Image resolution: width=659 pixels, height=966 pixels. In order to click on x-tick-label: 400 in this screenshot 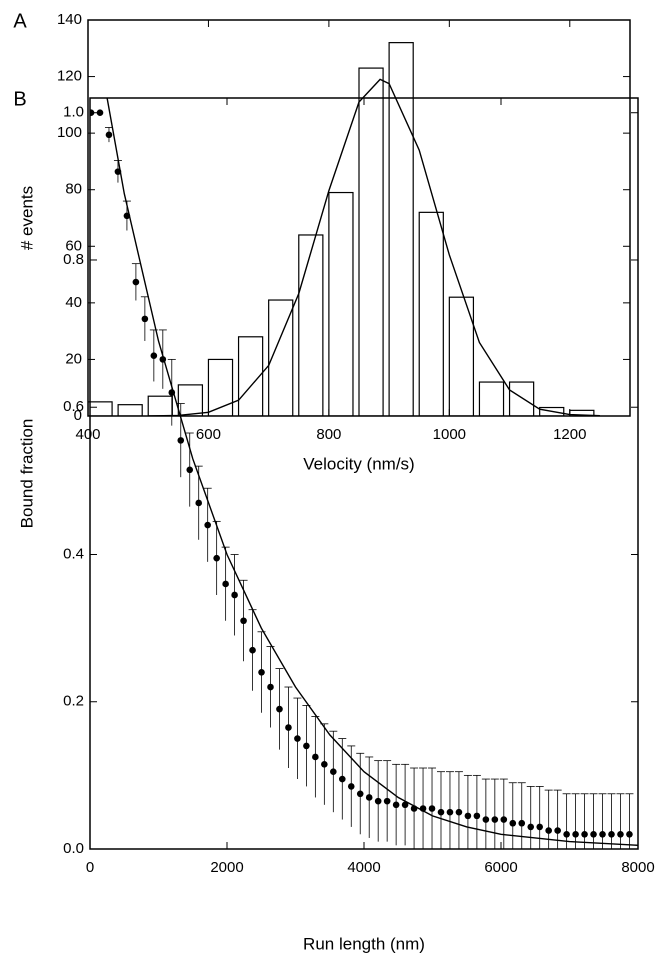, I will do `click(87, 434)`.